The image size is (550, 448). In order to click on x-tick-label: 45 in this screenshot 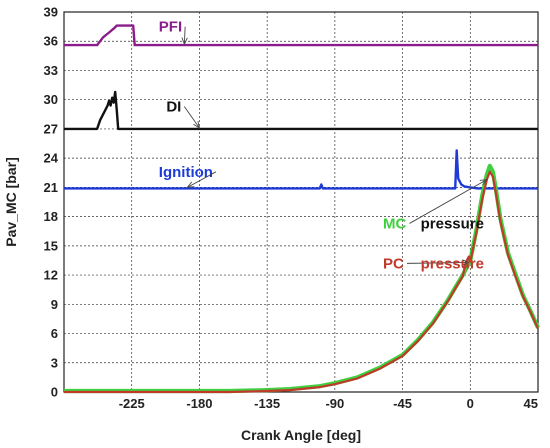, I will do `click(531, 403)`.